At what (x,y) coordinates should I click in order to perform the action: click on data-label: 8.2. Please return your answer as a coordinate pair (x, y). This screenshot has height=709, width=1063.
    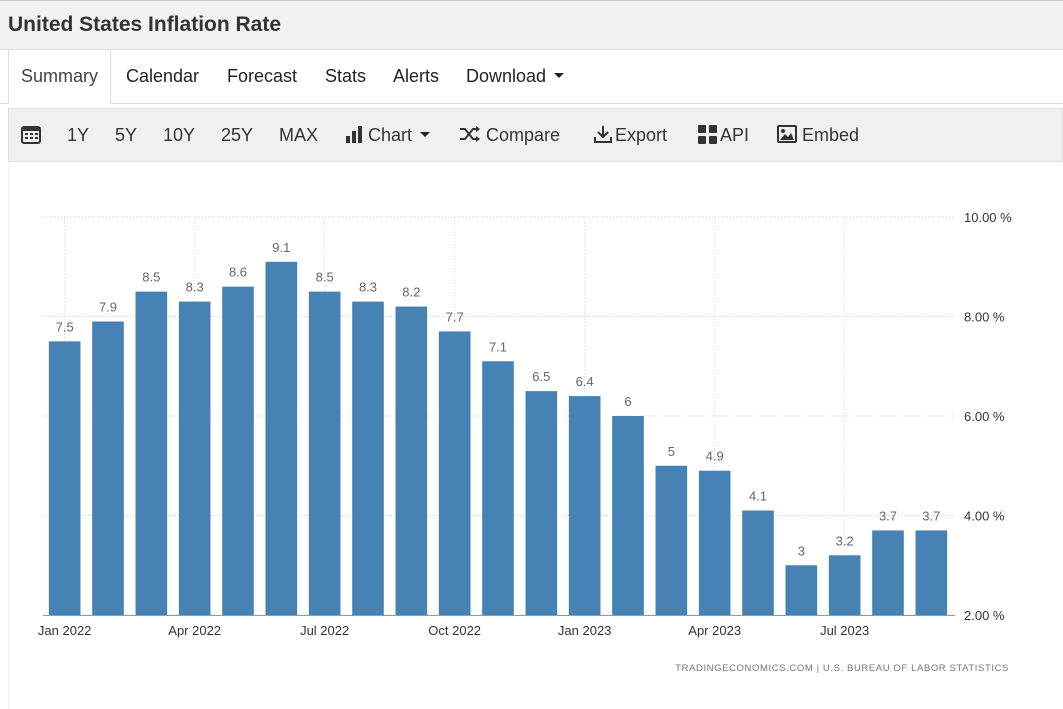
    Looking at the image, I should click on (411, 292).